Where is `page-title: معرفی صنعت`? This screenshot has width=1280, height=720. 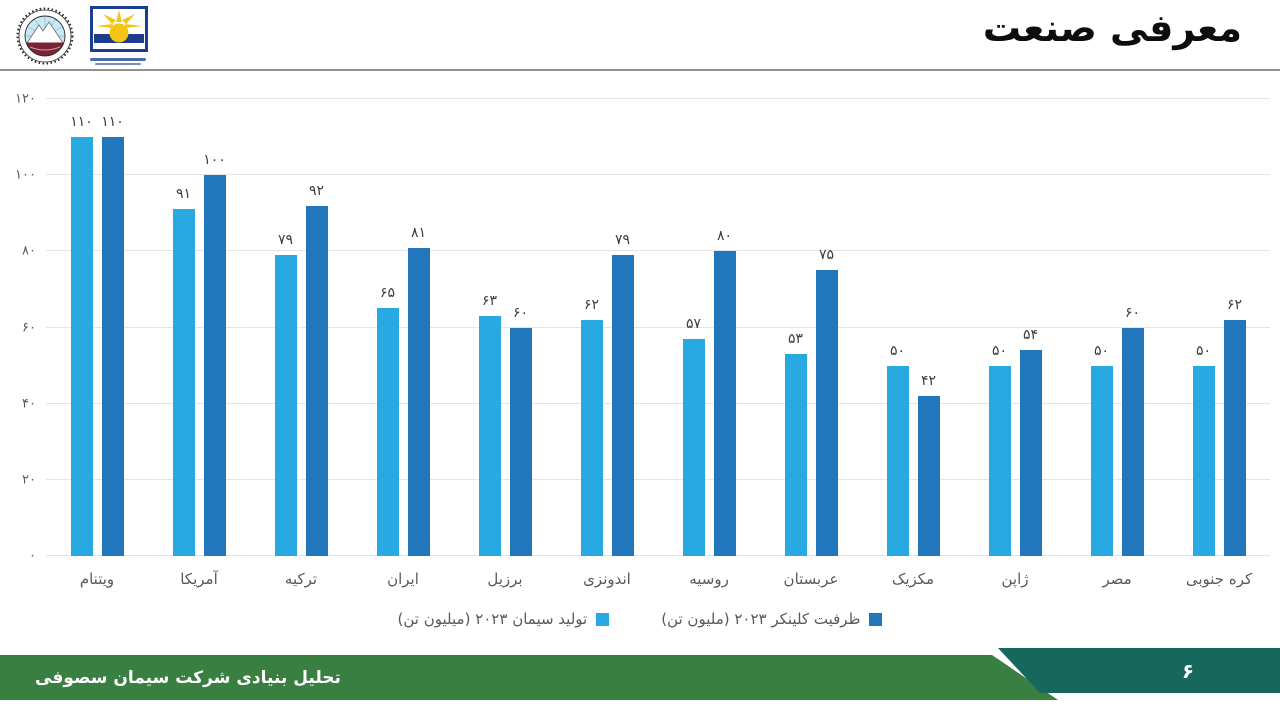 page-title: معرفی صنعت is located at coordinates (1112, 28).